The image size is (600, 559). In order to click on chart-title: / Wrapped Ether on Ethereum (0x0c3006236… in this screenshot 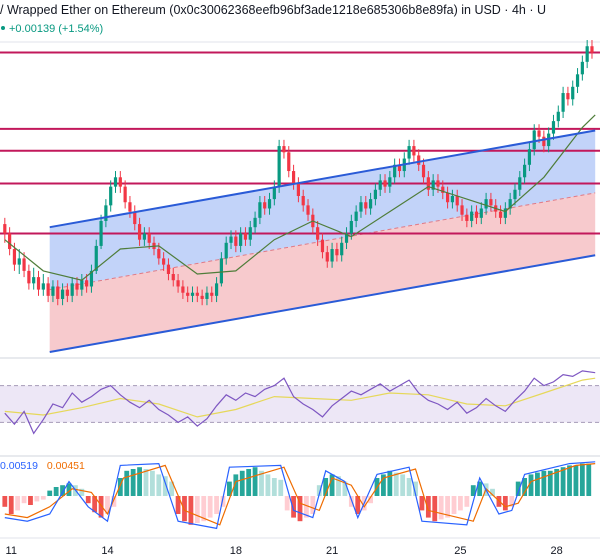, I will do `click(273, 10)`.